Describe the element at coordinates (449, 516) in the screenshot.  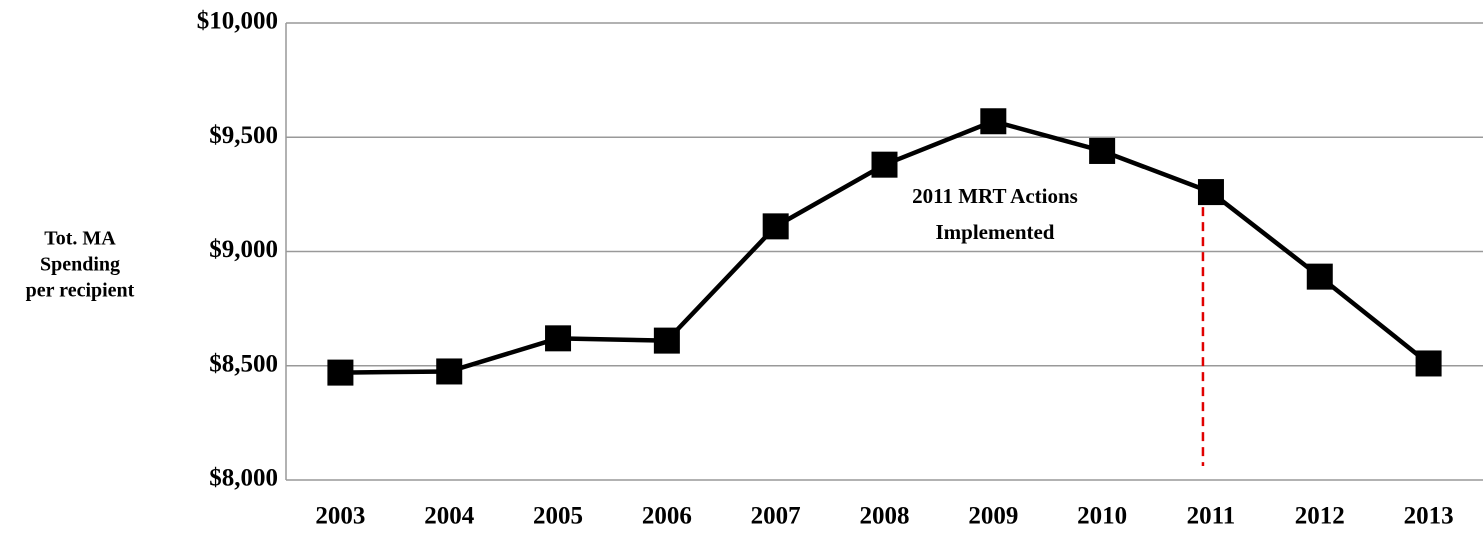
I see `x-tick-label: 2004` at that location.